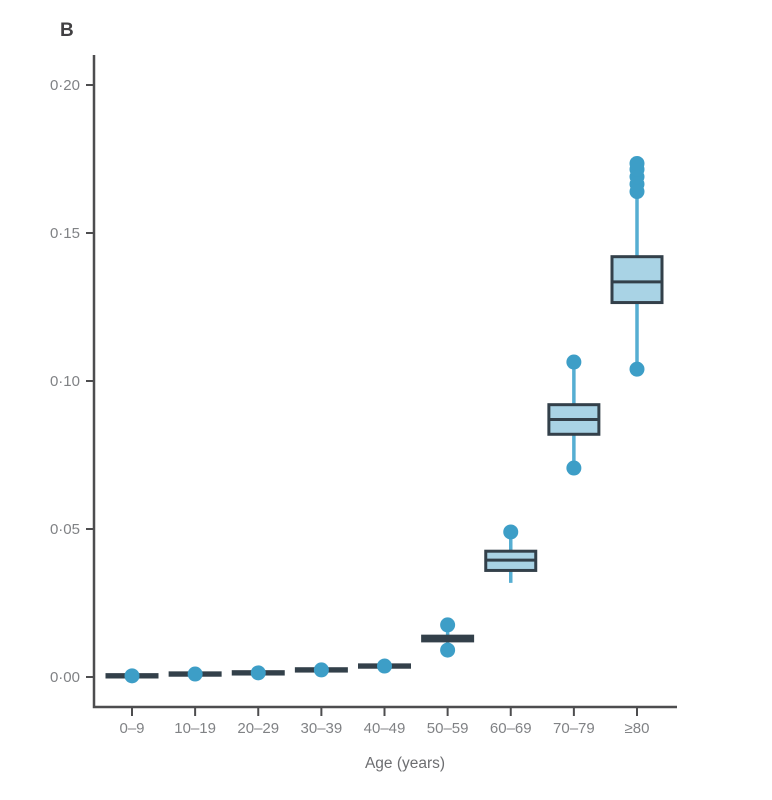 This screenshot has width=772, height=800. Describe the element at coordinates (65, 85) in the screenshot. I see `y-tick-label: 0·20` at that location.